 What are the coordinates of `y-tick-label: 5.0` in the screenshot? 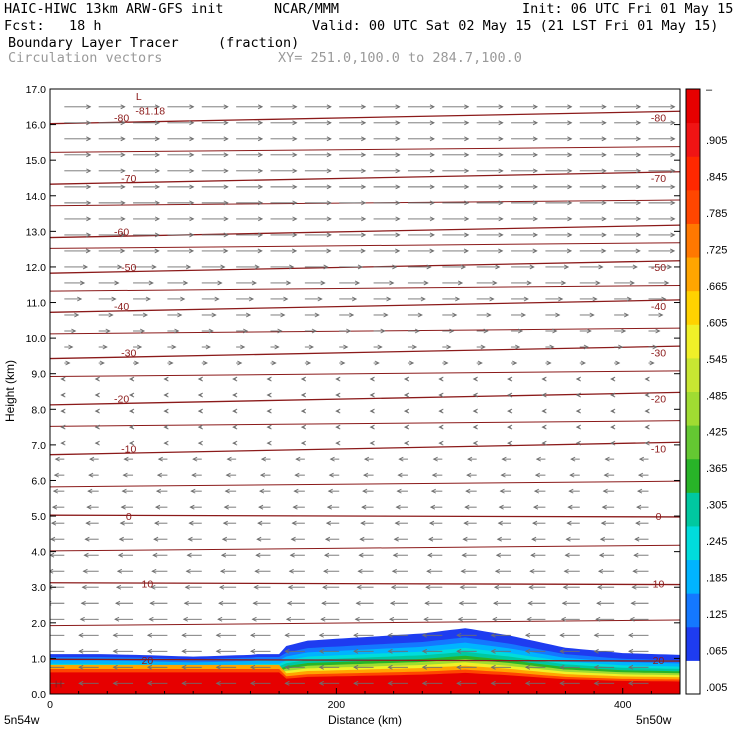 It's located at (38, 517).